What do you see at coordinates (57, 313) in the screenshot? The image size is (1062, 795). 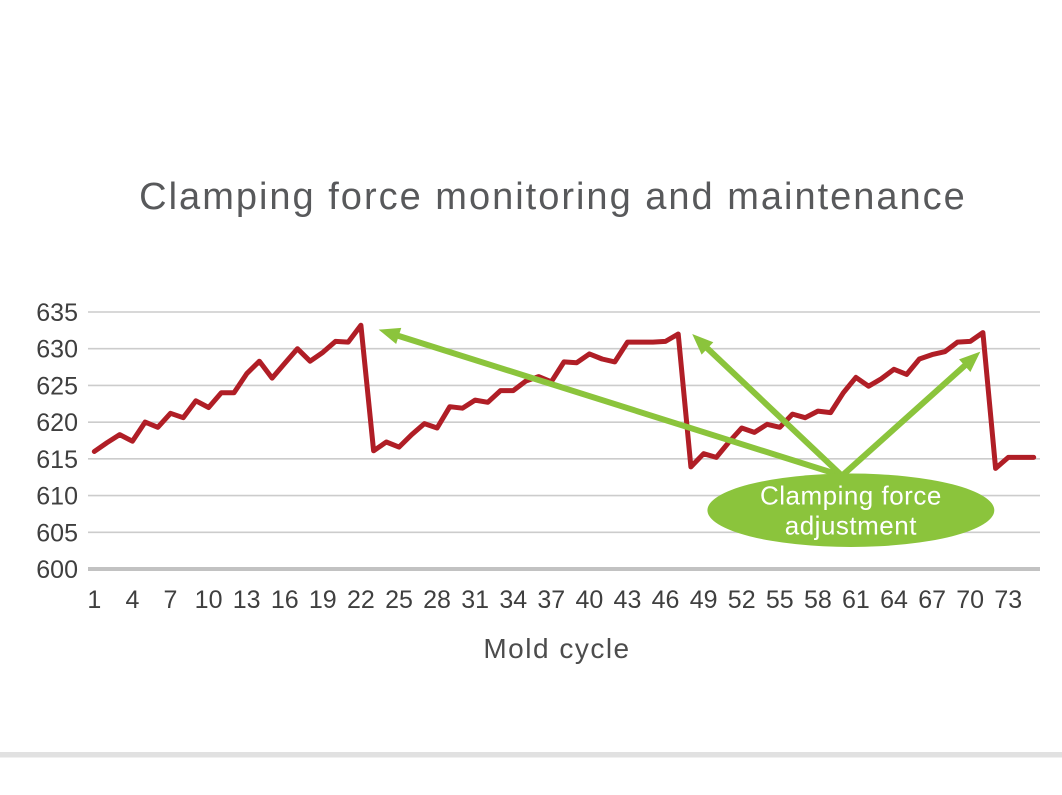 I see `y-tick-label: 635` at bounding box center [57, 313].